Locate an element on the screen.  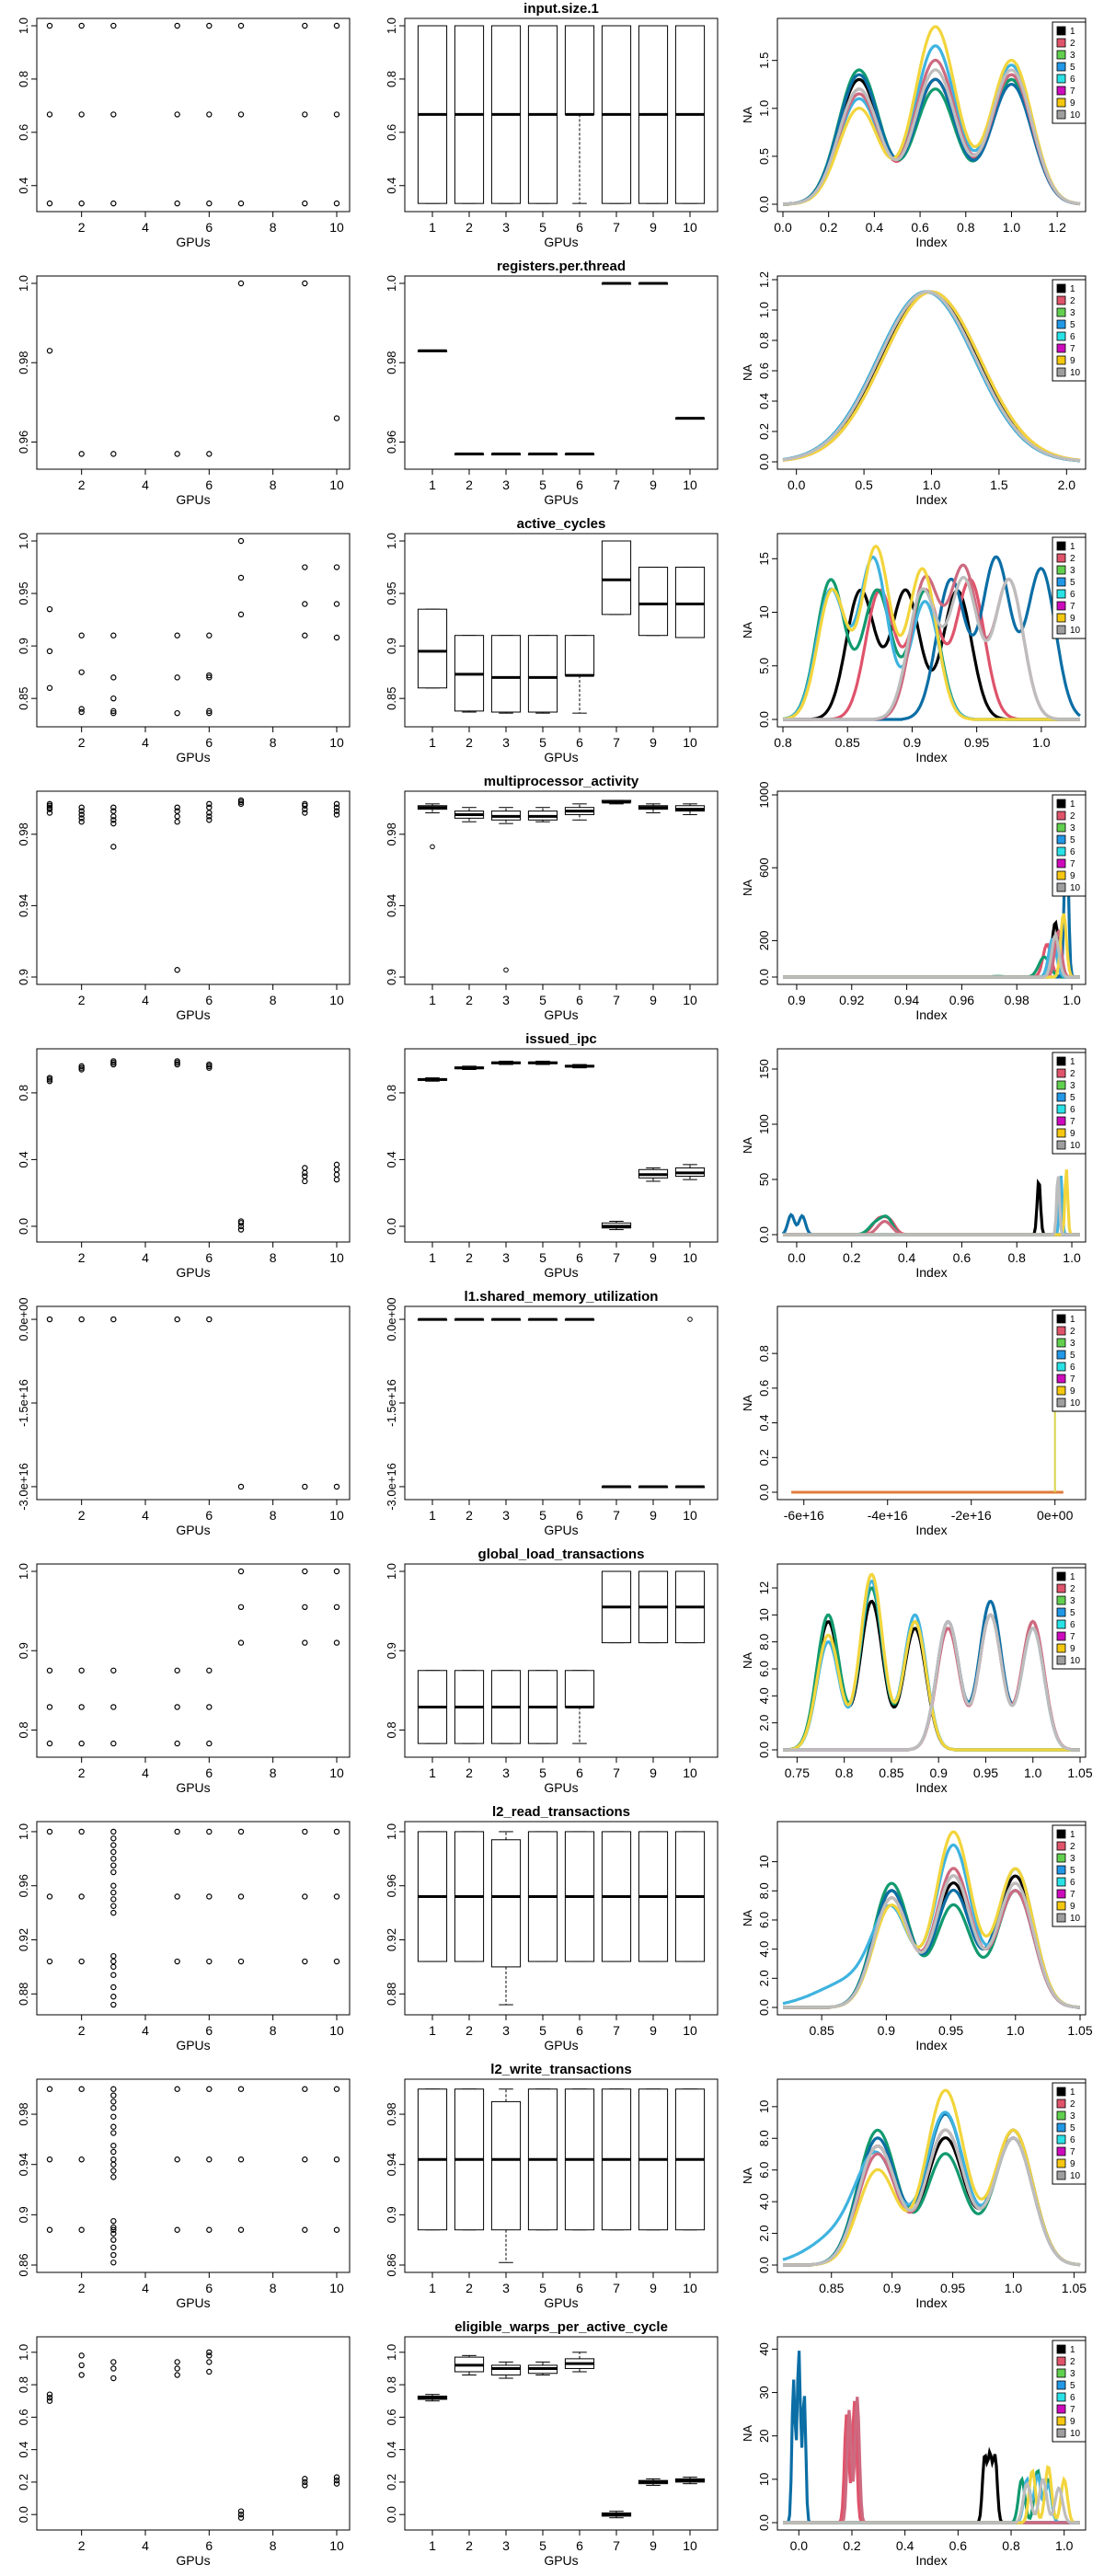
x-axis-label: GPUs is located at coordinates (561, 499).